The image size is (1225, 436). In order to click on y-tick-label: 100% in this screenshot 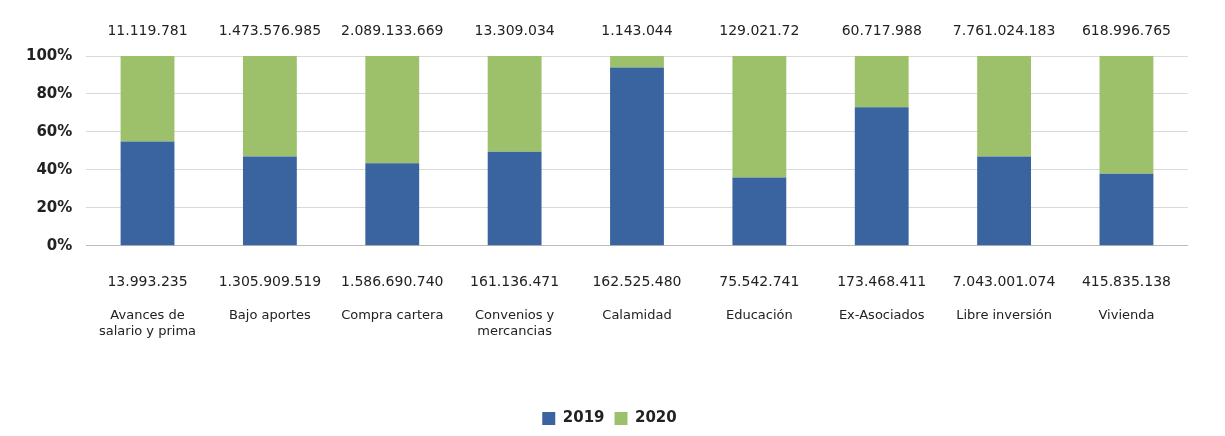, I will do `click(49, 54)`.